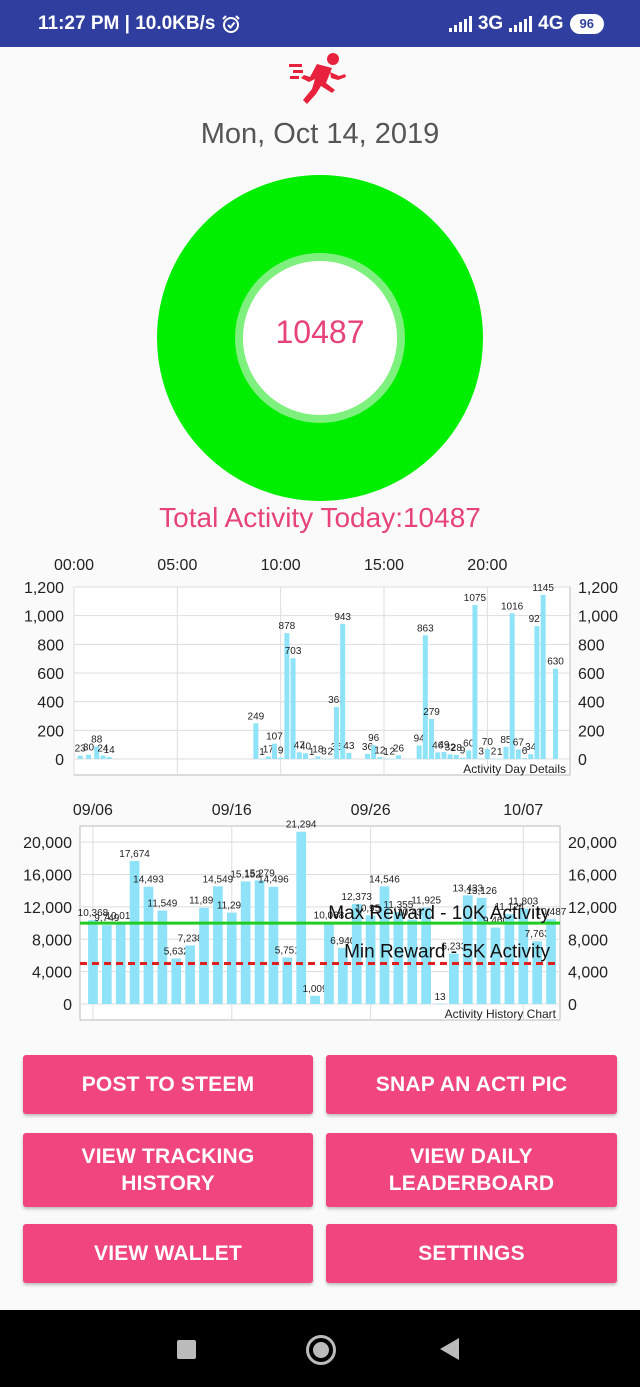 The height and width of the screenshot is (1387, 640). I want to click on history-chart-y-tick-left: 4,000, so click(52, 973).